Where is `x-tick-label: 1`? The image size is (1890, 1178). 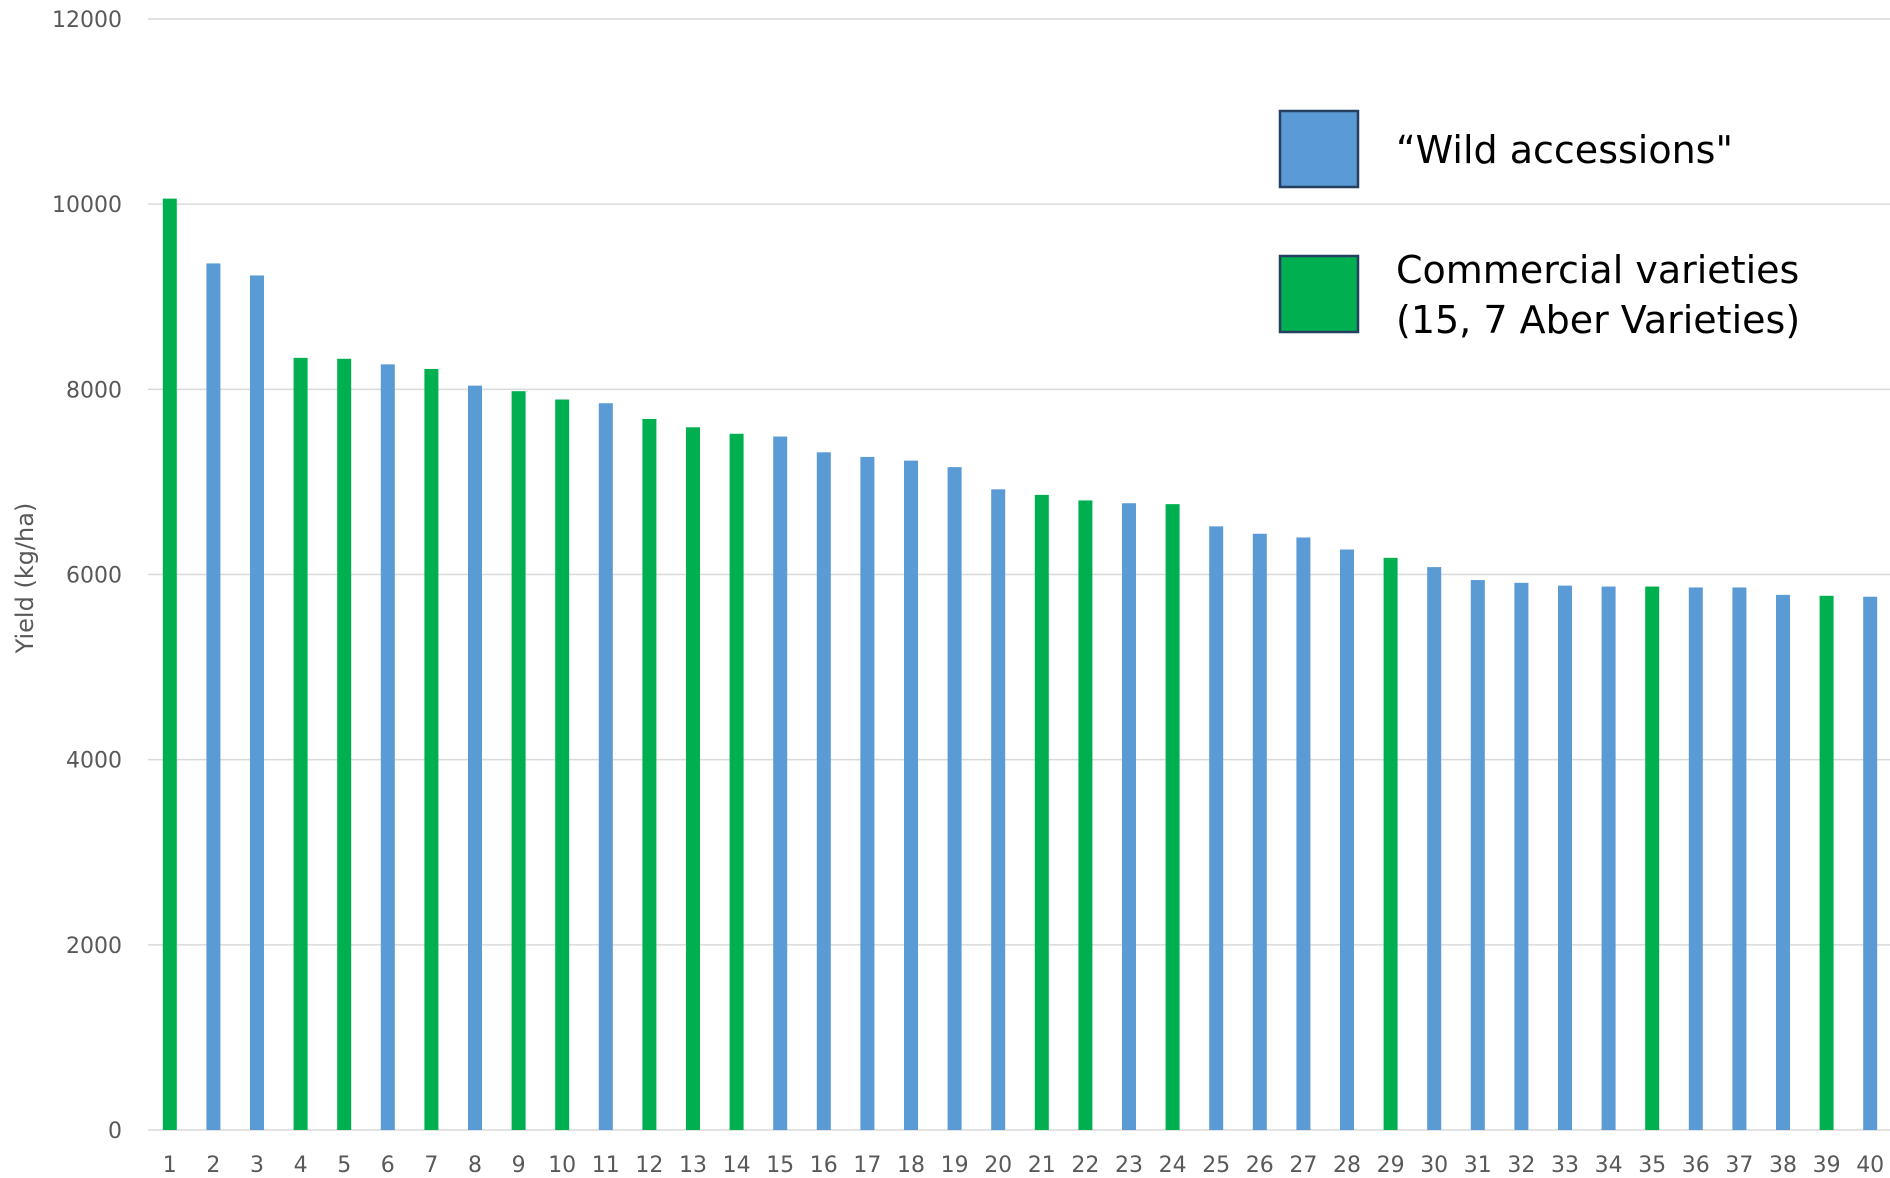 x-tick-label: 1 is located at coordinates (170, 1165).